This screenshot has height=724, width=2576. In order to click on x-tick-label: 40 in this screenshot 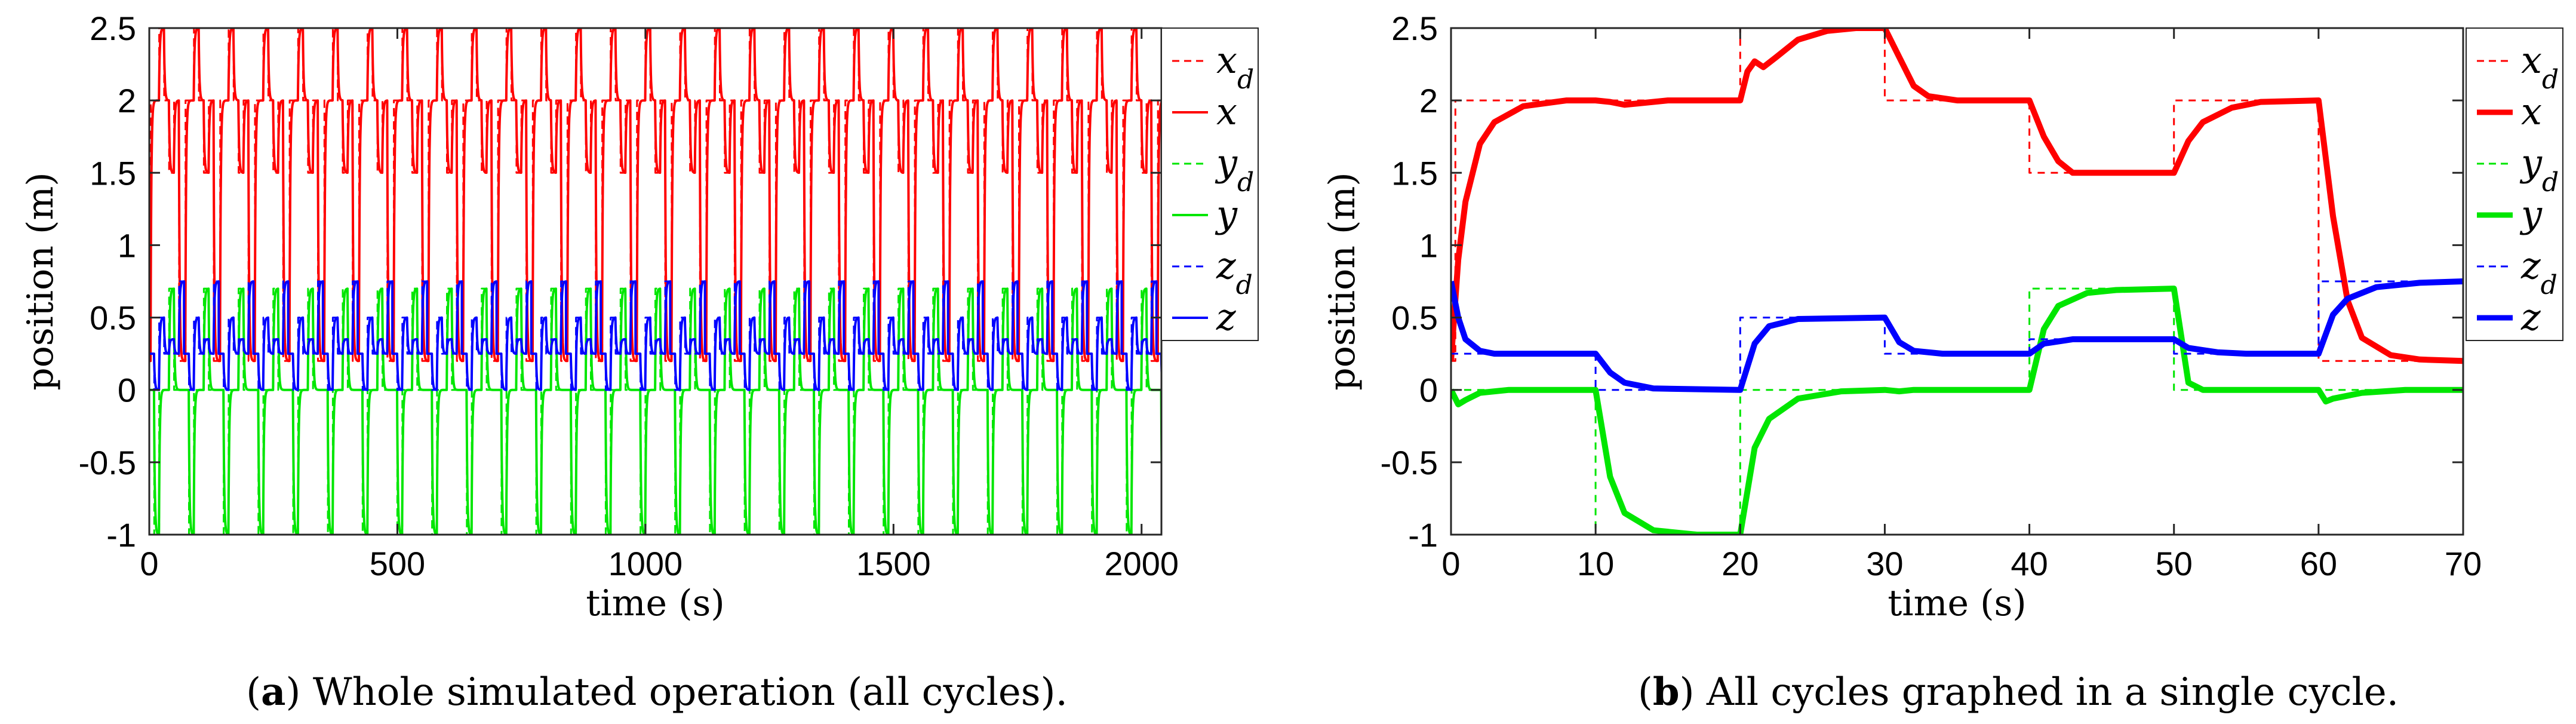, I will do `click(2029, 563)`.